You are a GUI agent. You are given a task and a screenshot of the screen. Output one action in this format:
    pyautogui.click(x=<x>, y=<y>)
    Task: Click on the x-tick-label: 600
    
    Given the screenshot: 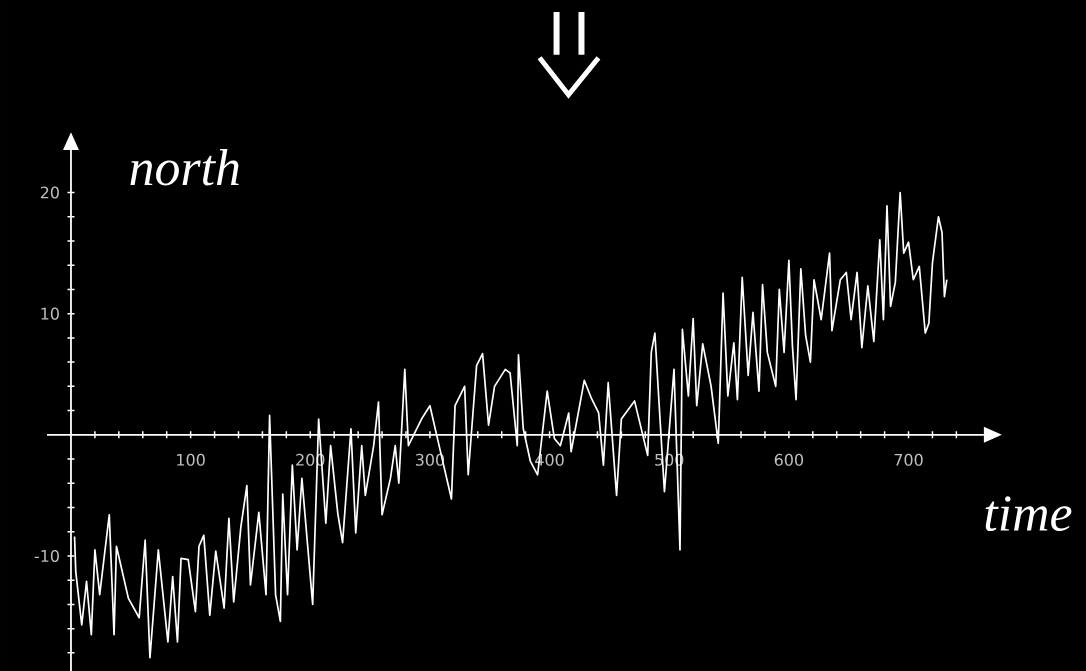 What is the action you would take?
    pyautogui.click(x=789, y=459)
    